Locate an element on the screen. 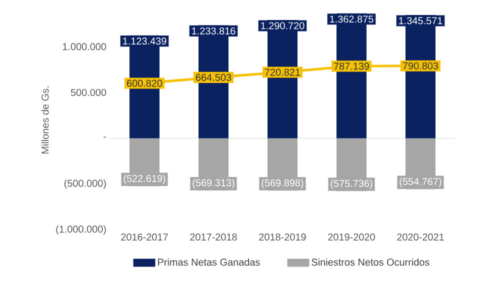  x-tick-label: 2019-2020 is located at coordinates (351, 237).